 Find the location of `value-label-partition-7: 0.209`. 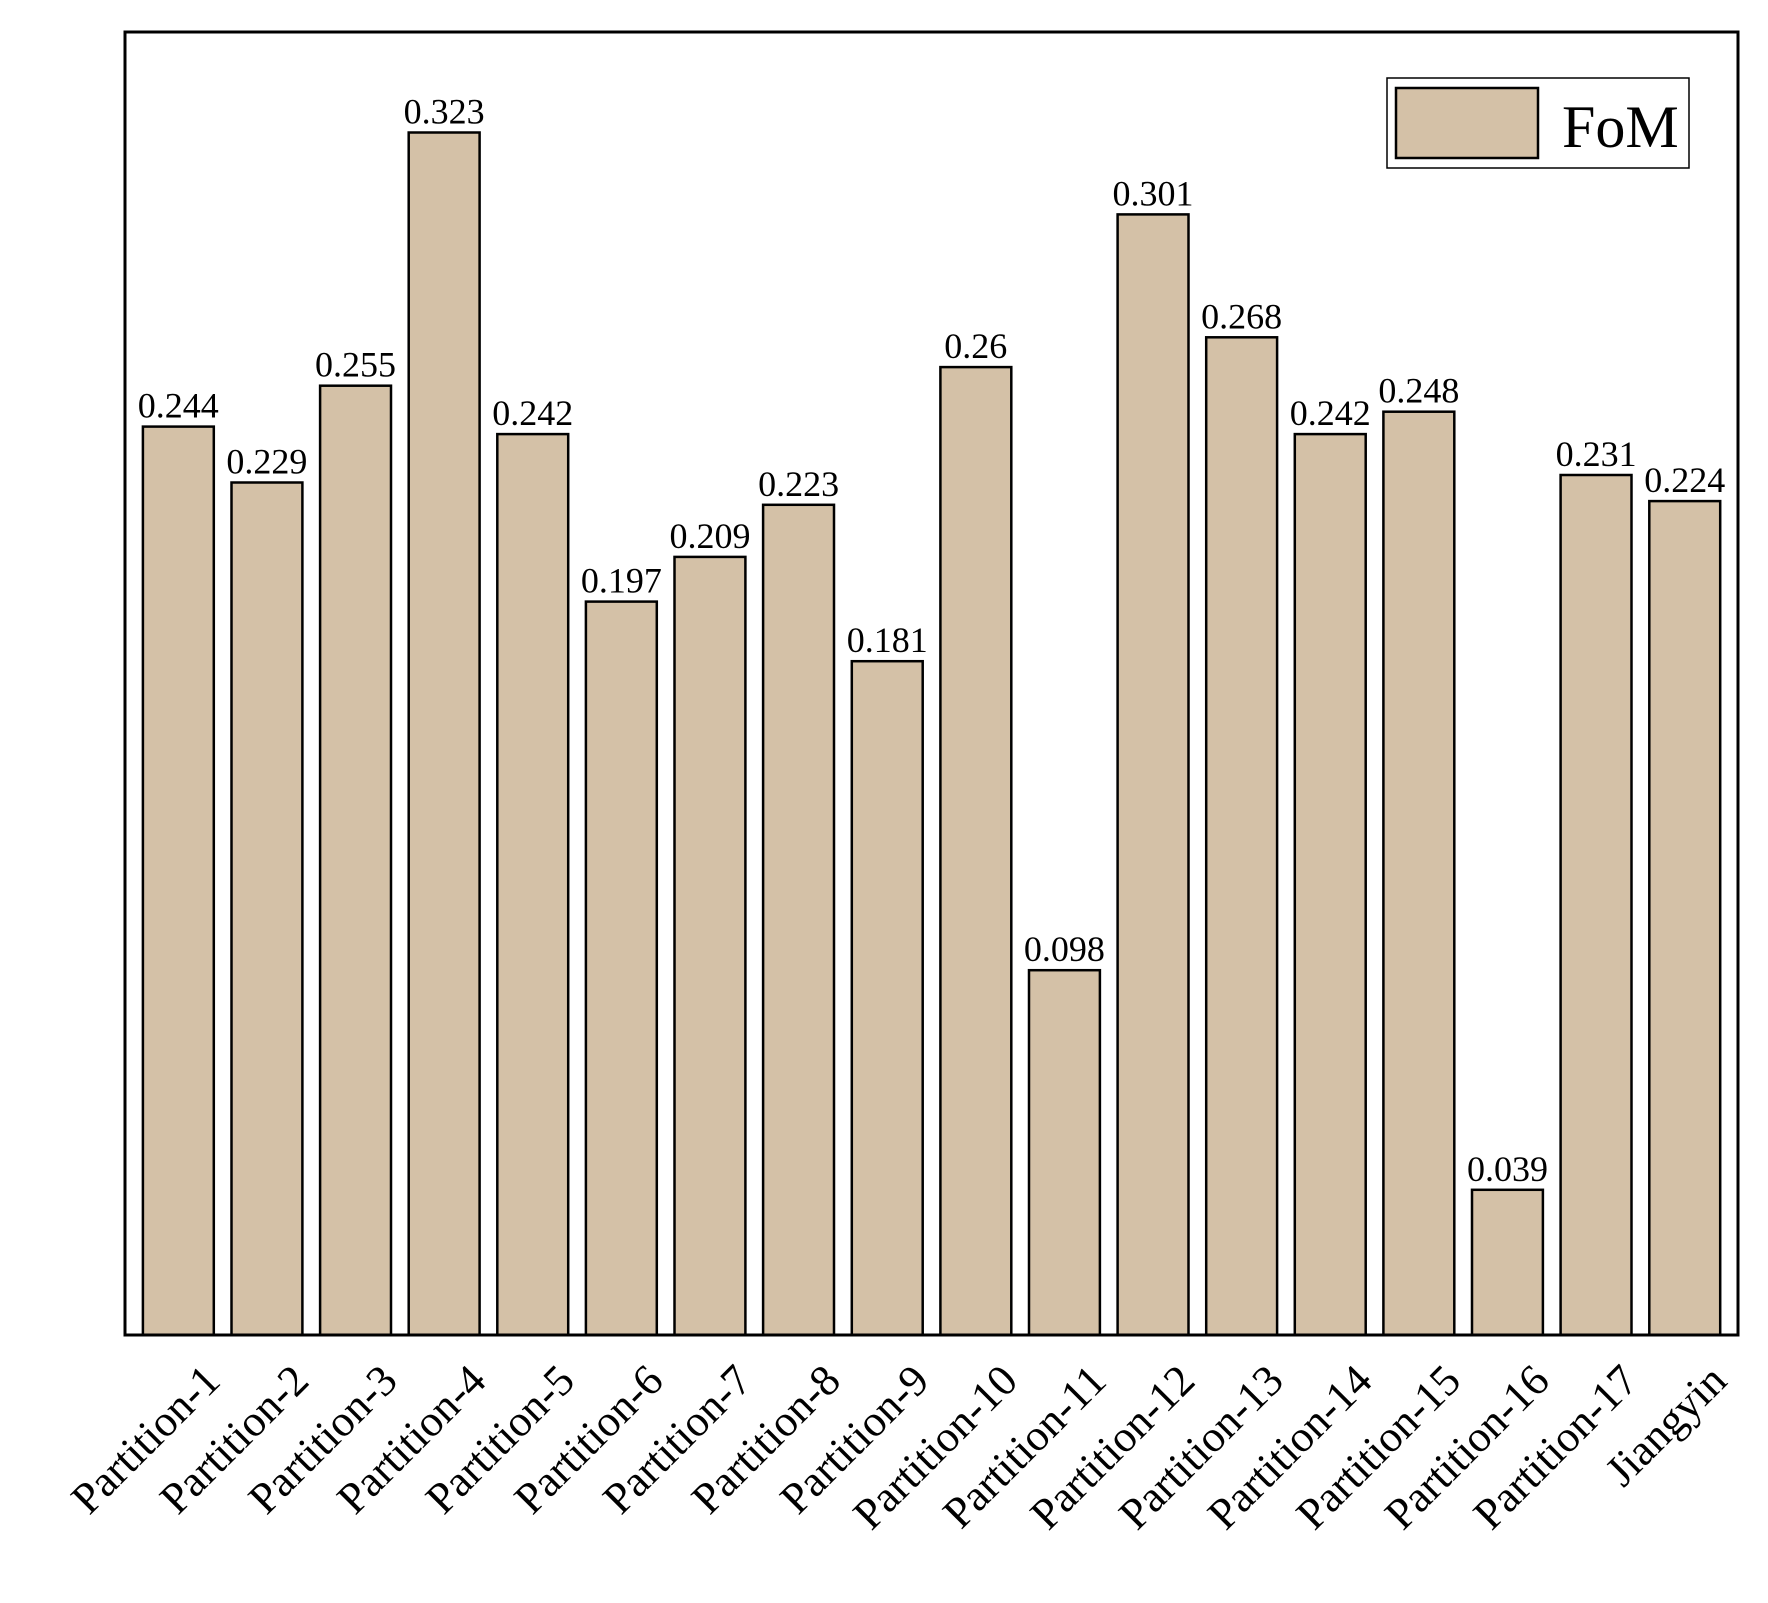

value-label-partition-7: 0.209 is located at coordinates (710, 536).